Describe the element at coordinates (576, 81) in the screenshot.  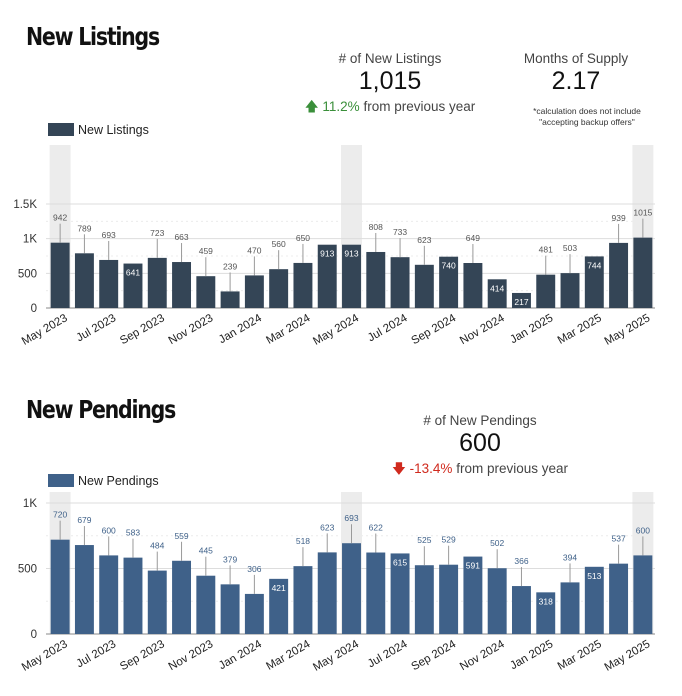
I see `months-supply-kpi-value: 2.17` at that location.